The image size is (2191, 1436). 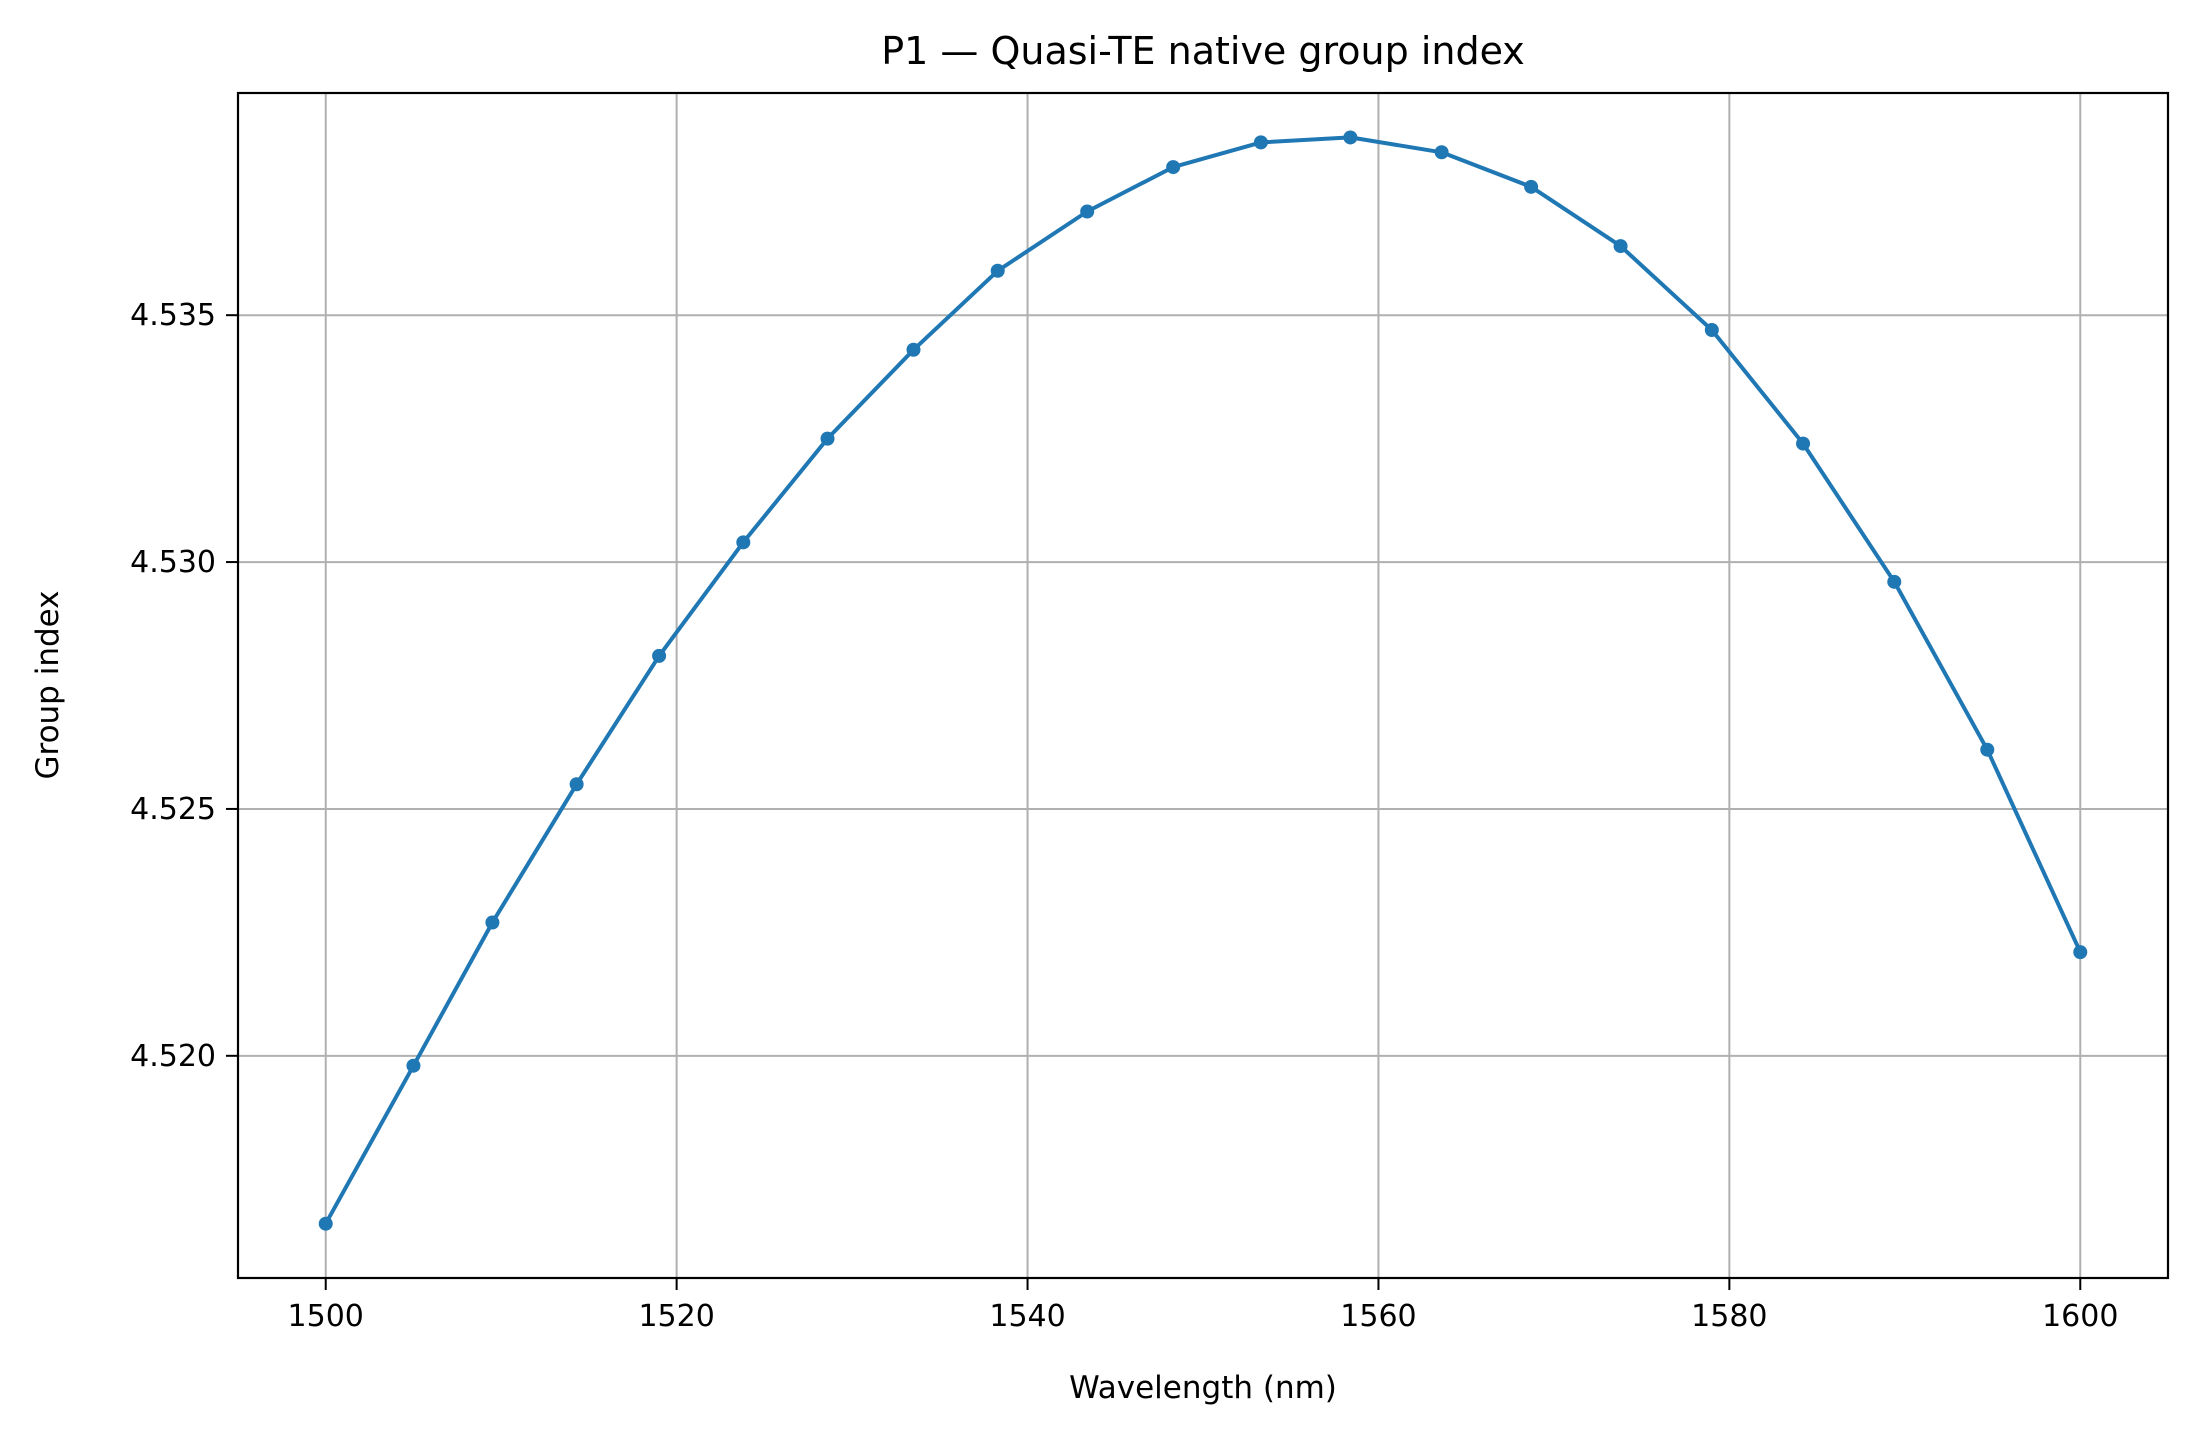 I want to click on y-tick-label: 4.520, so click(x=173, y=1056).